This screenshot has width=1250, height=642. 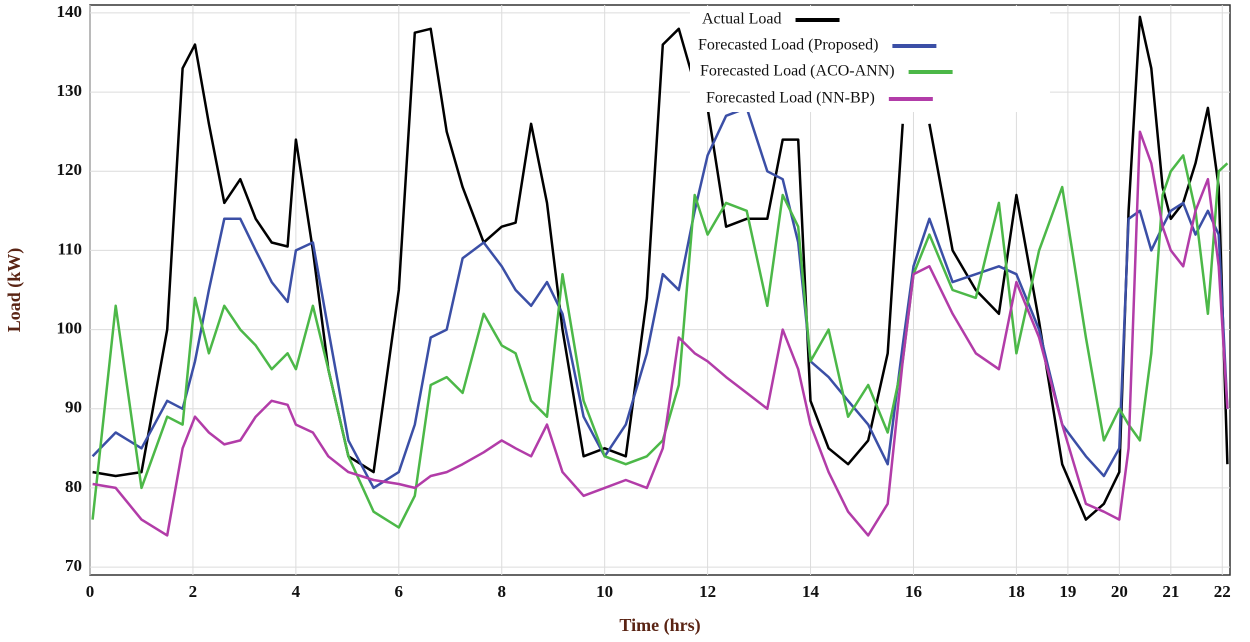 What do you see at coordinates (296, 591) in the screenshot?
I see `x-tick-label: 4` at bounding box center [296, 591].